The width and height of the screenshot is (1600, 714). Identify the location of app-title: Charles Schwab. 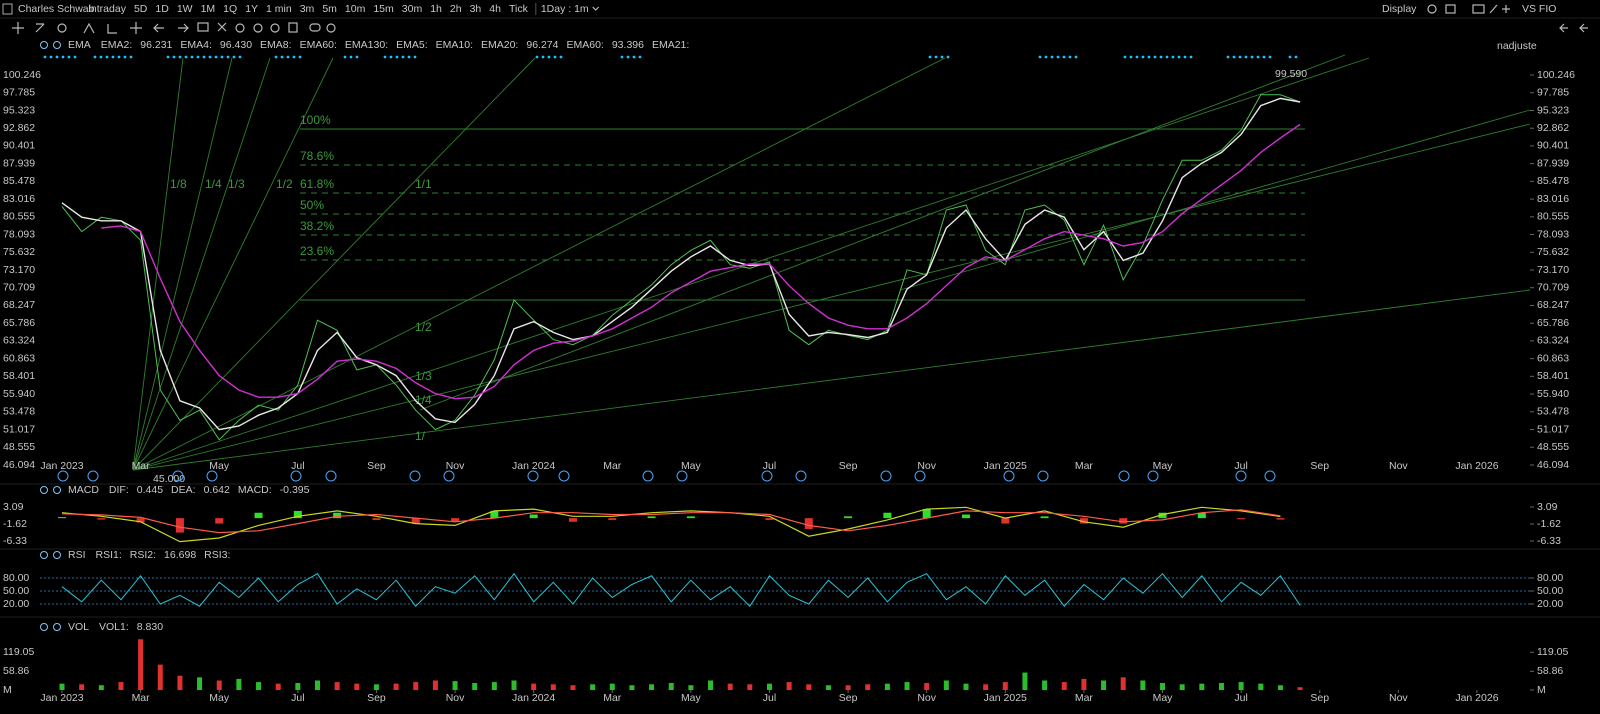
(56, 9).